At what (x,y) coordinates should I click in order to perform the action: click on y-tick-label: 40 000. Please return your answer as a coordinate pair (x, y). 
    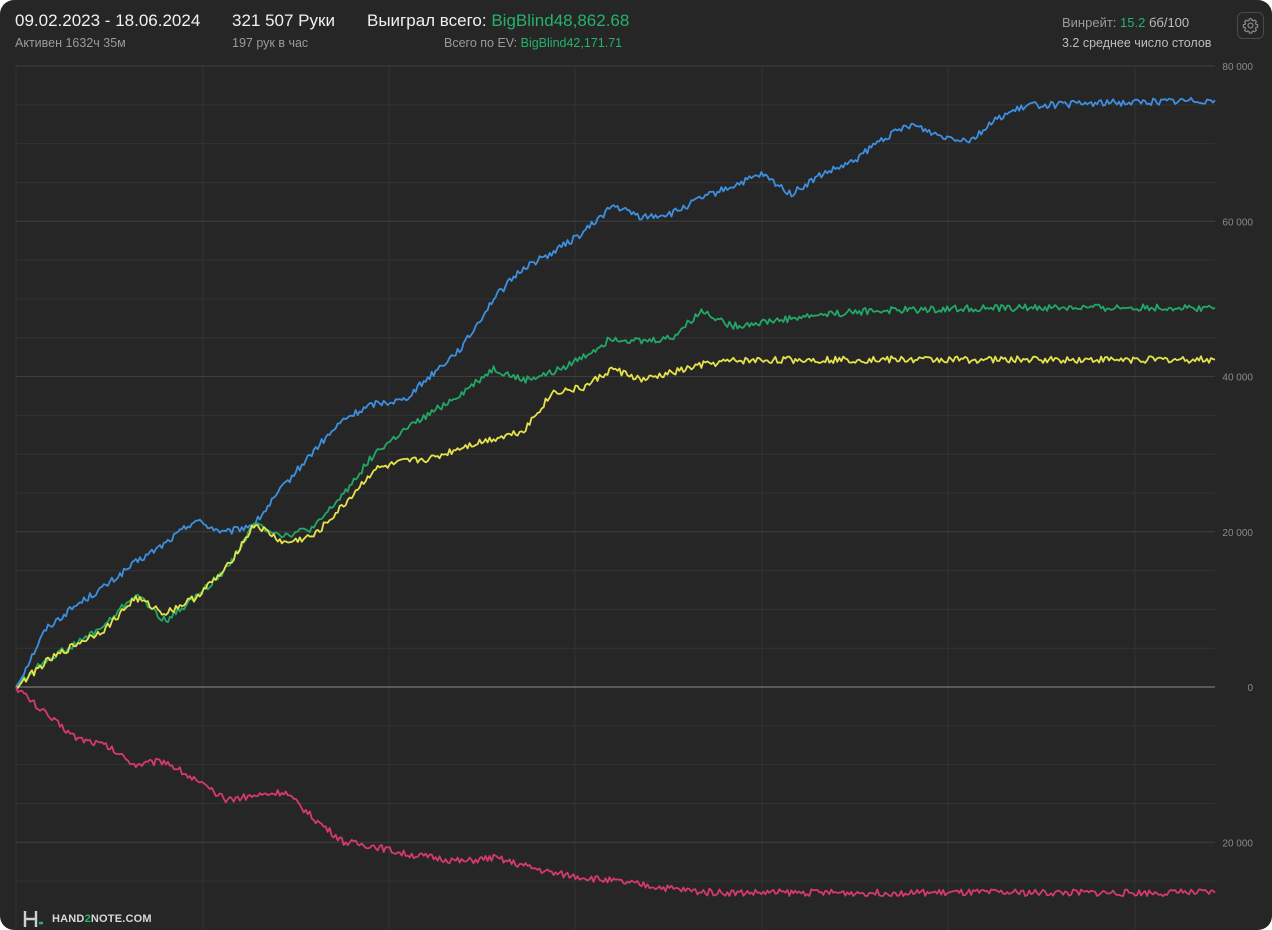
    Looking at the image, I should click on (1237, 378).